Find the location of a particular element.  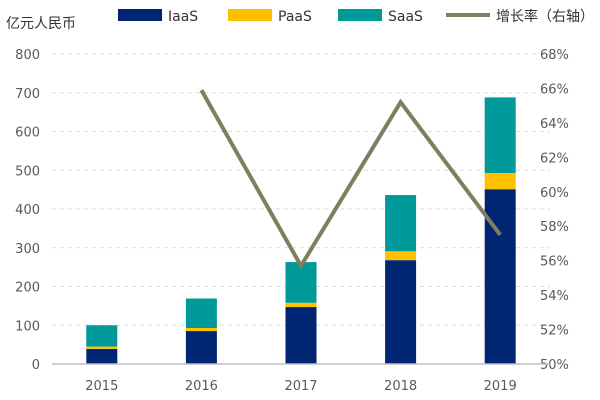

bar-iaas-2019 is located at coordinates (500, 276).